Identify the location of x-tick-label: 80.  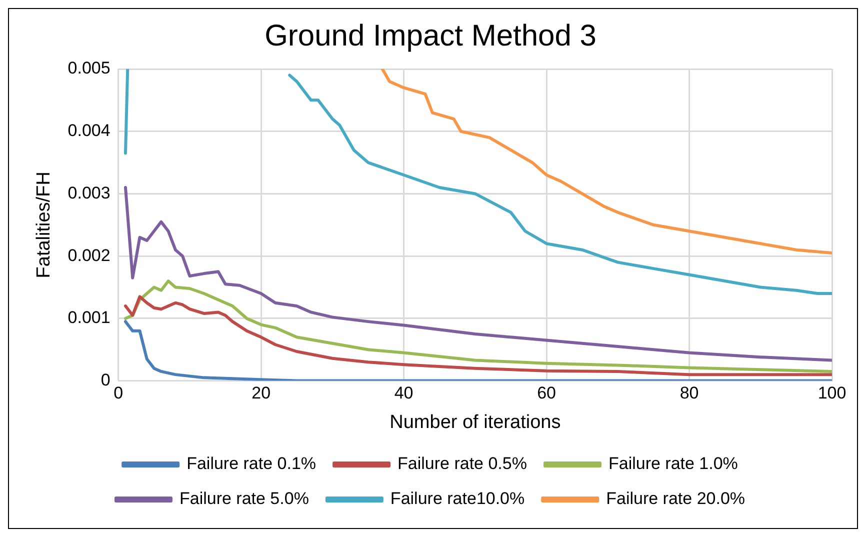
(689, 393).